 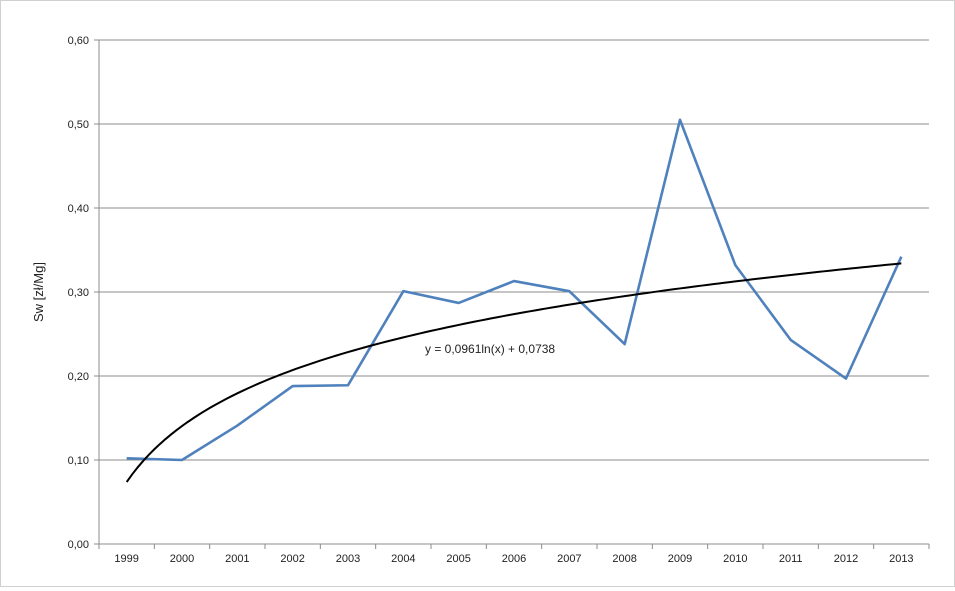 What do you see at coordinates (78, 461) in the screenshot?
I see `y-tick-label: 0,10` at bounding box center [78, 461].